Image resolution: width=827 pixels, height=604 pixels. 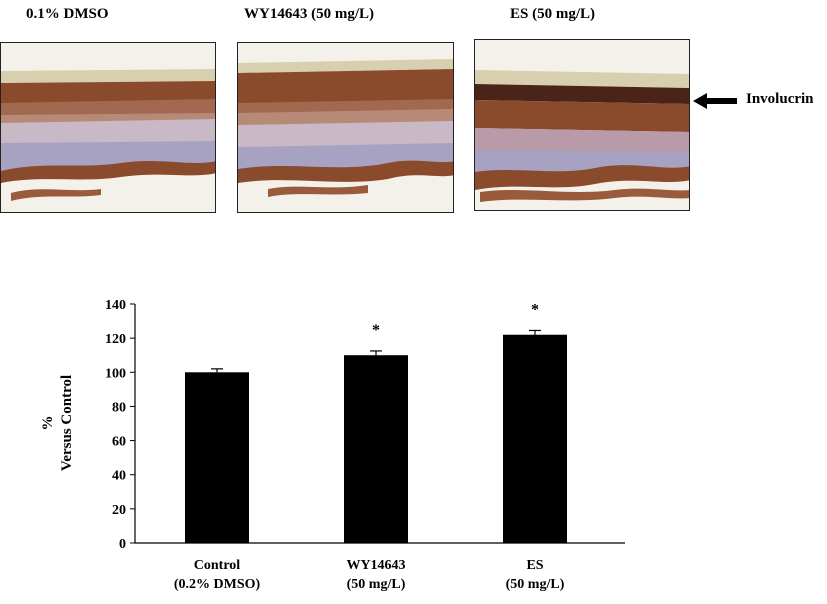 What do you see at coordinates (715, 101) in the screenshot?
I see `arrow-left-icon` at bounding box center [715, 101].